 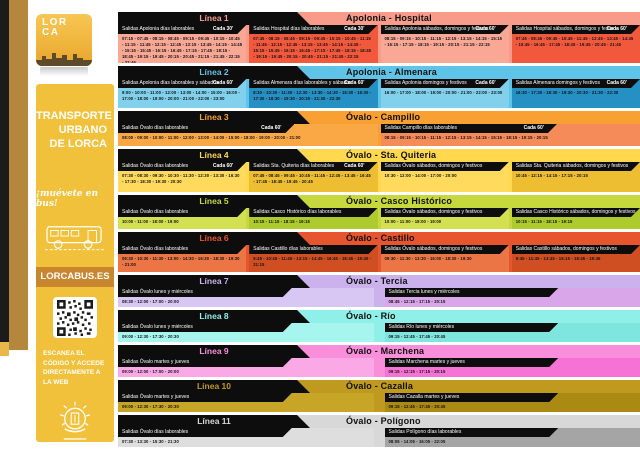 What do you see at coordinates (417, 371) in the screenshot?
I see `departure-times: 09:15 - 12:15 - 17:15 - 20:15` at bounding box center [417, 371].